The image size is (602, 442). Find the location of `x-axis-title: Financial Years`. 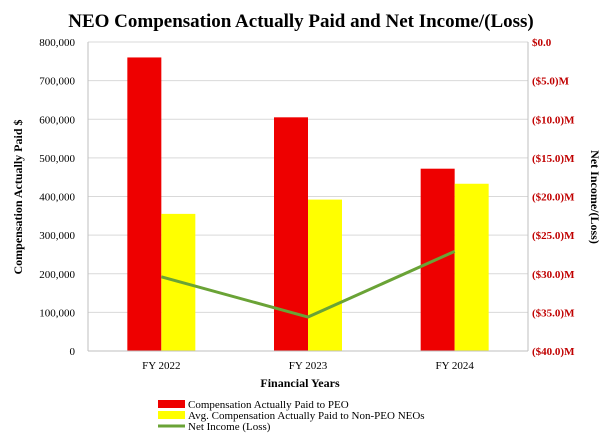

x-axis-title: Financial Years is located at coordinates (300, 383).